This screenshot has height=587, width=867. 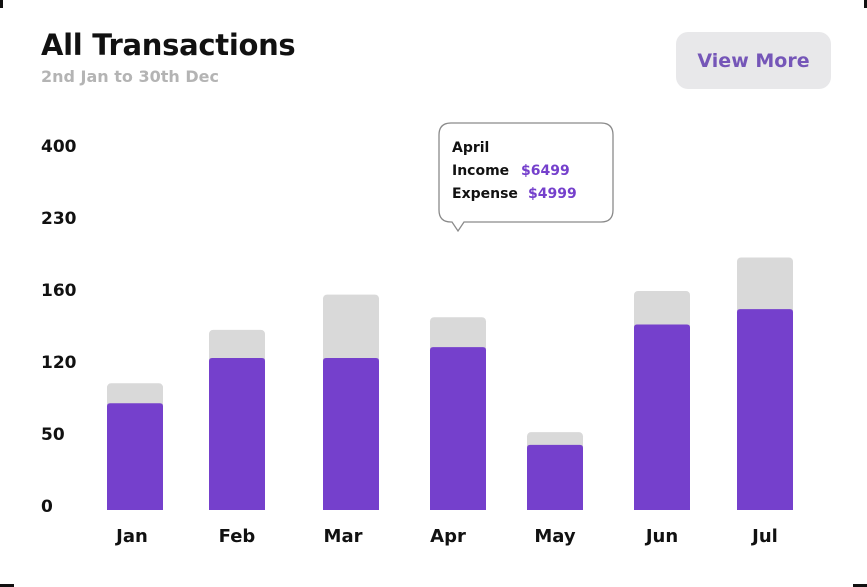 I want to click on x-tick-label: May, so click(x=555, y=536).